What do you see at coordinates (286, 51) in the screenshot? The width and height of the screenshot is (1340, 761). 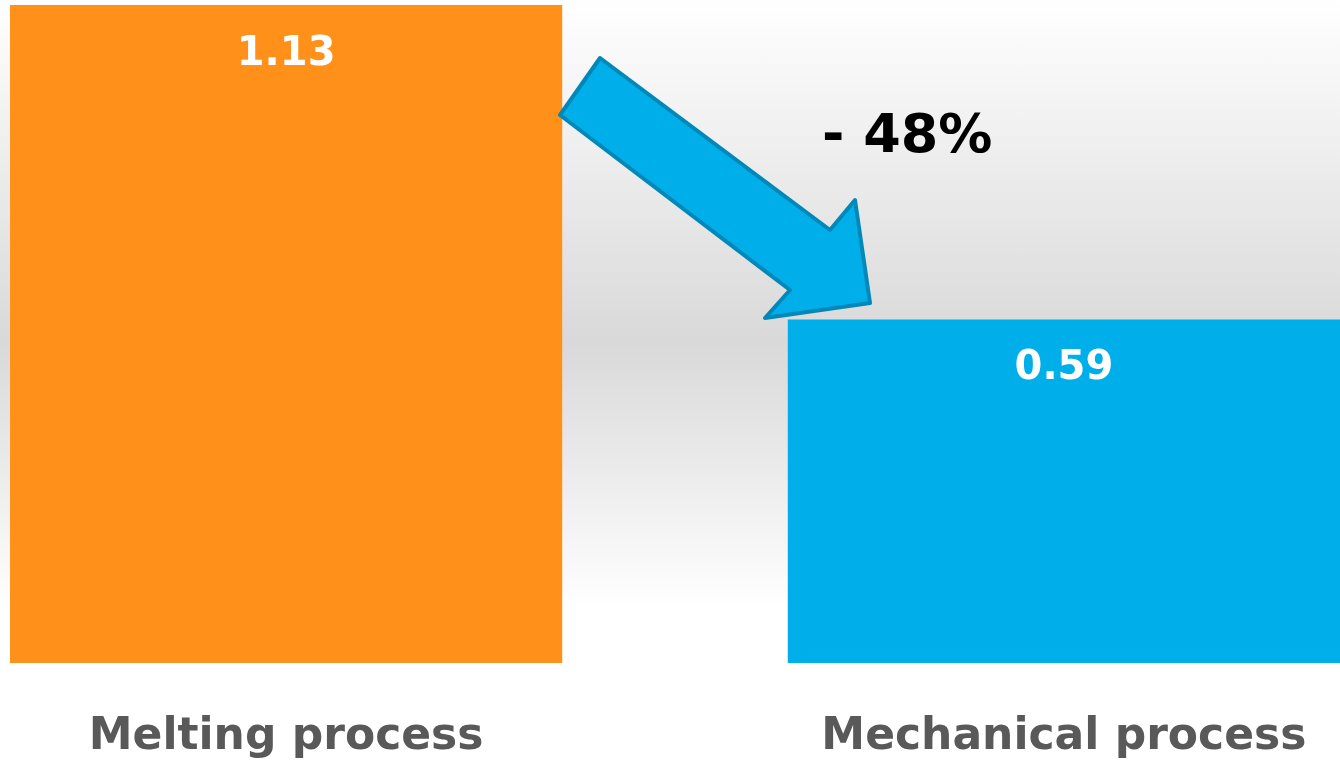 I see `data-label: 1.13` at bounding box center [286, 51].